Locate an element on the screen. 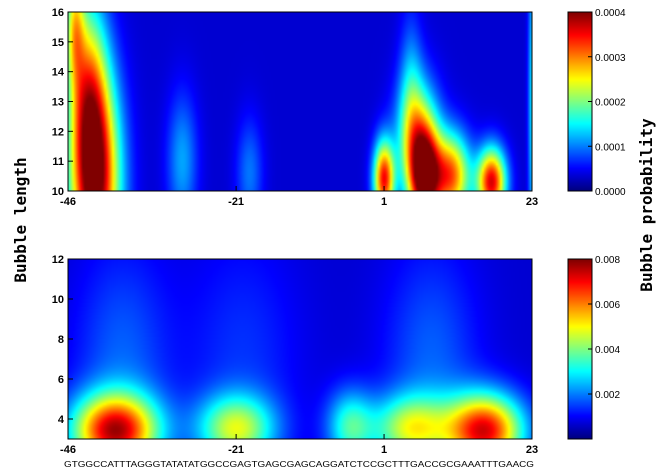  y-tick-label: 13 is located at coordinates (58, 103).